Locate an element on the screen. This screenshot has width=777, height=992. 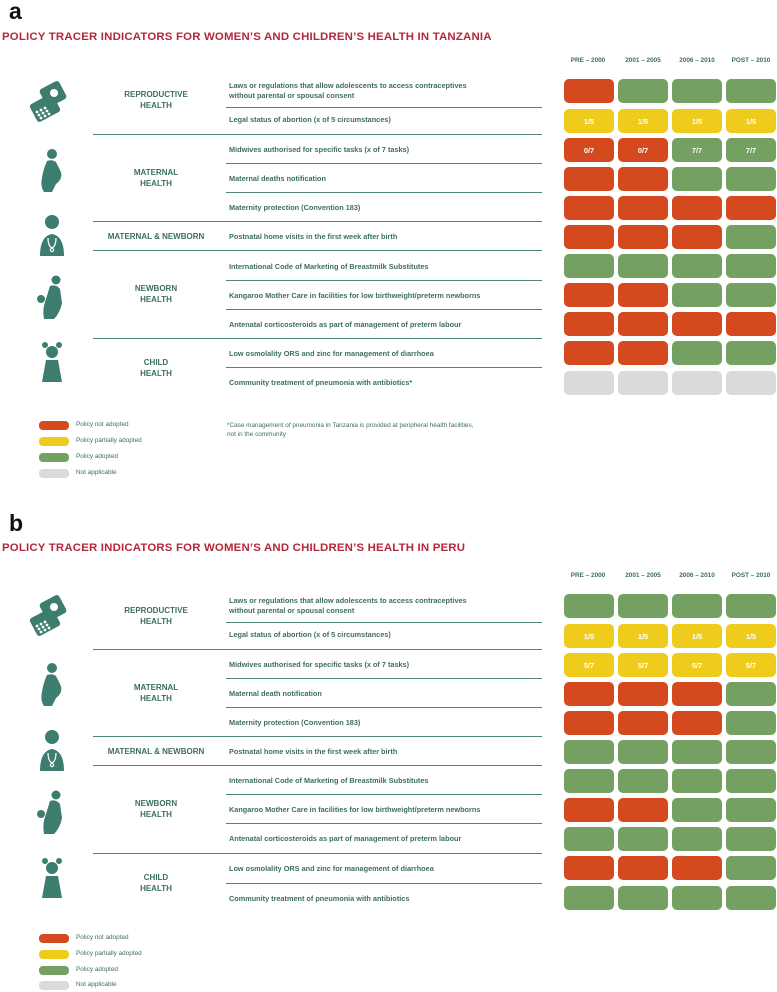
legend-label: Policy adopted is located at coordinates (97, 456).